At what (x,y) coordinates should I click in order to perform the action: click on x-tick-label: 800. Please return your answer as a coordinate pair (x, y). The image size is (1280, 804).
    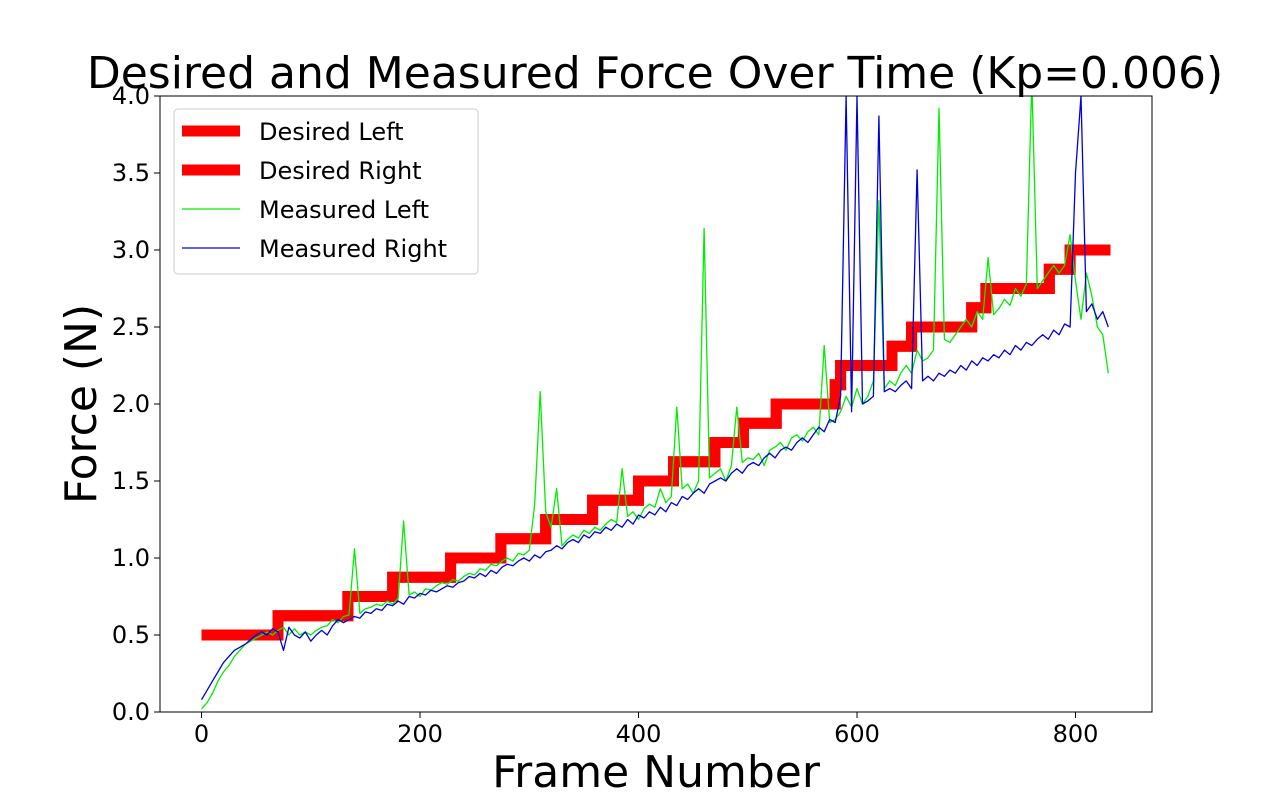
    Looking at the image, I should click on (1076, 734).